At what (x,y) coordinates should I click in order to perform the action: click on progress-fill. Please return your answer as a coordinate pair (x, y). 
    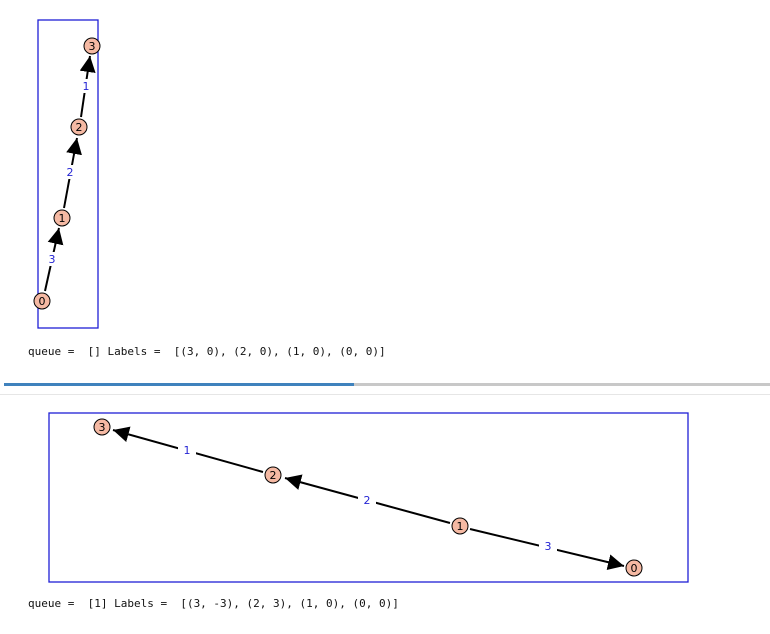
    Looking at the image, I should click on (179, 384).